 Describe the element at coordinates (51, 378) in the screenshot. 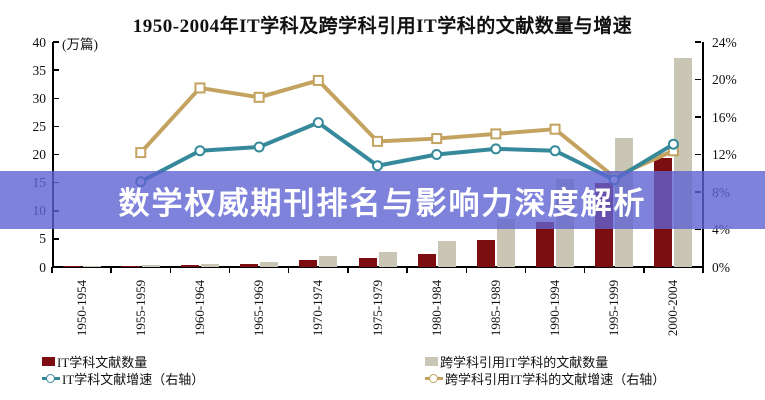

I see `legend-swatch-it-growth-icon` at that location.